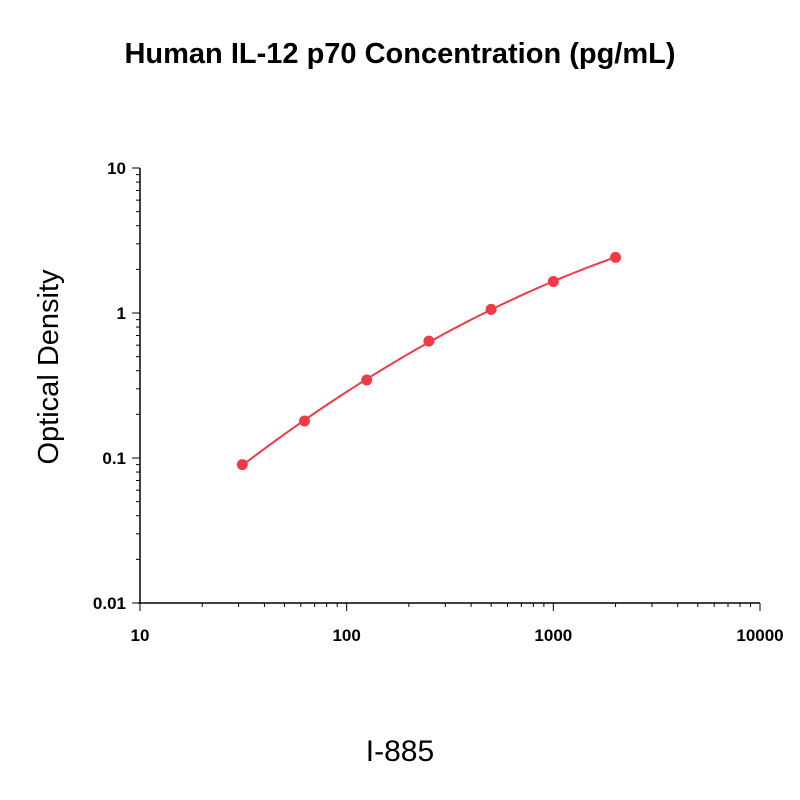  I want to click on y-tick-label: 10, so click(116, 168).